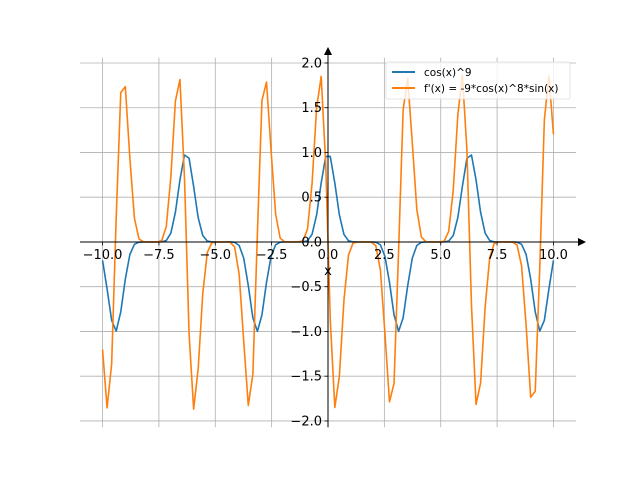 Image resolution: width=640 pixels, height=480 pixels. Describe the element at coordinates (311, 108) in the screenshot. I see `y-tick-label: 1.5` at that location.